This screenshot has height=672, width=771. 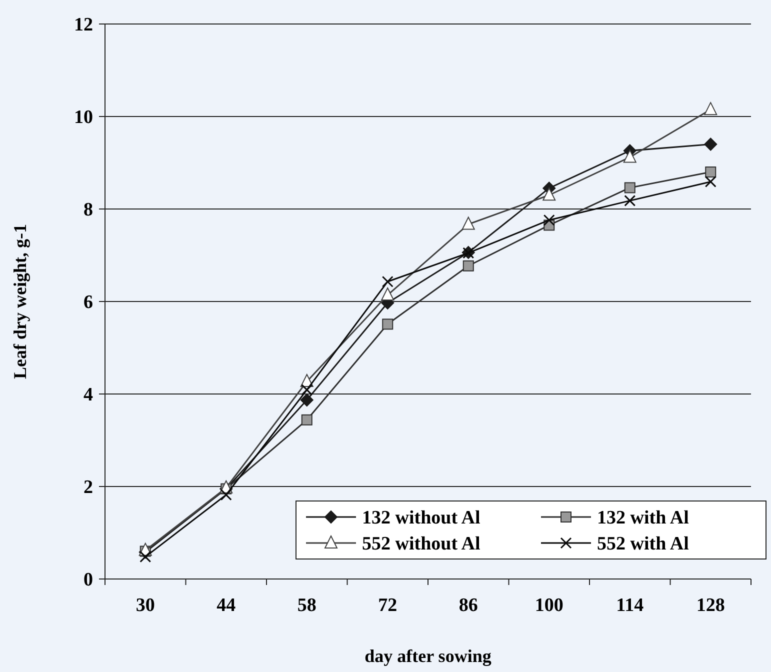 What do you see at coordinates (20, 301) in the screenshot?
I see `y-axis-title: Leaf dry weight, g-1` at bounding box center [20, 301].